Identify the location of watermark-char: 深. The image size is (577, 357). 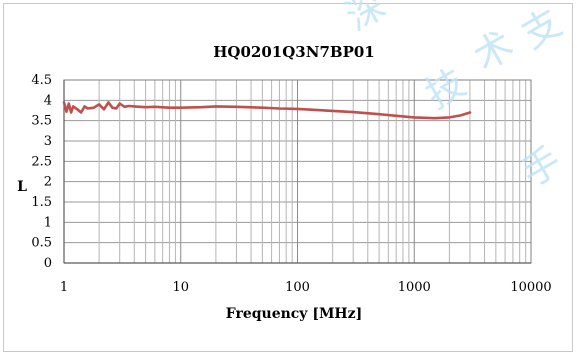
(365, 19).